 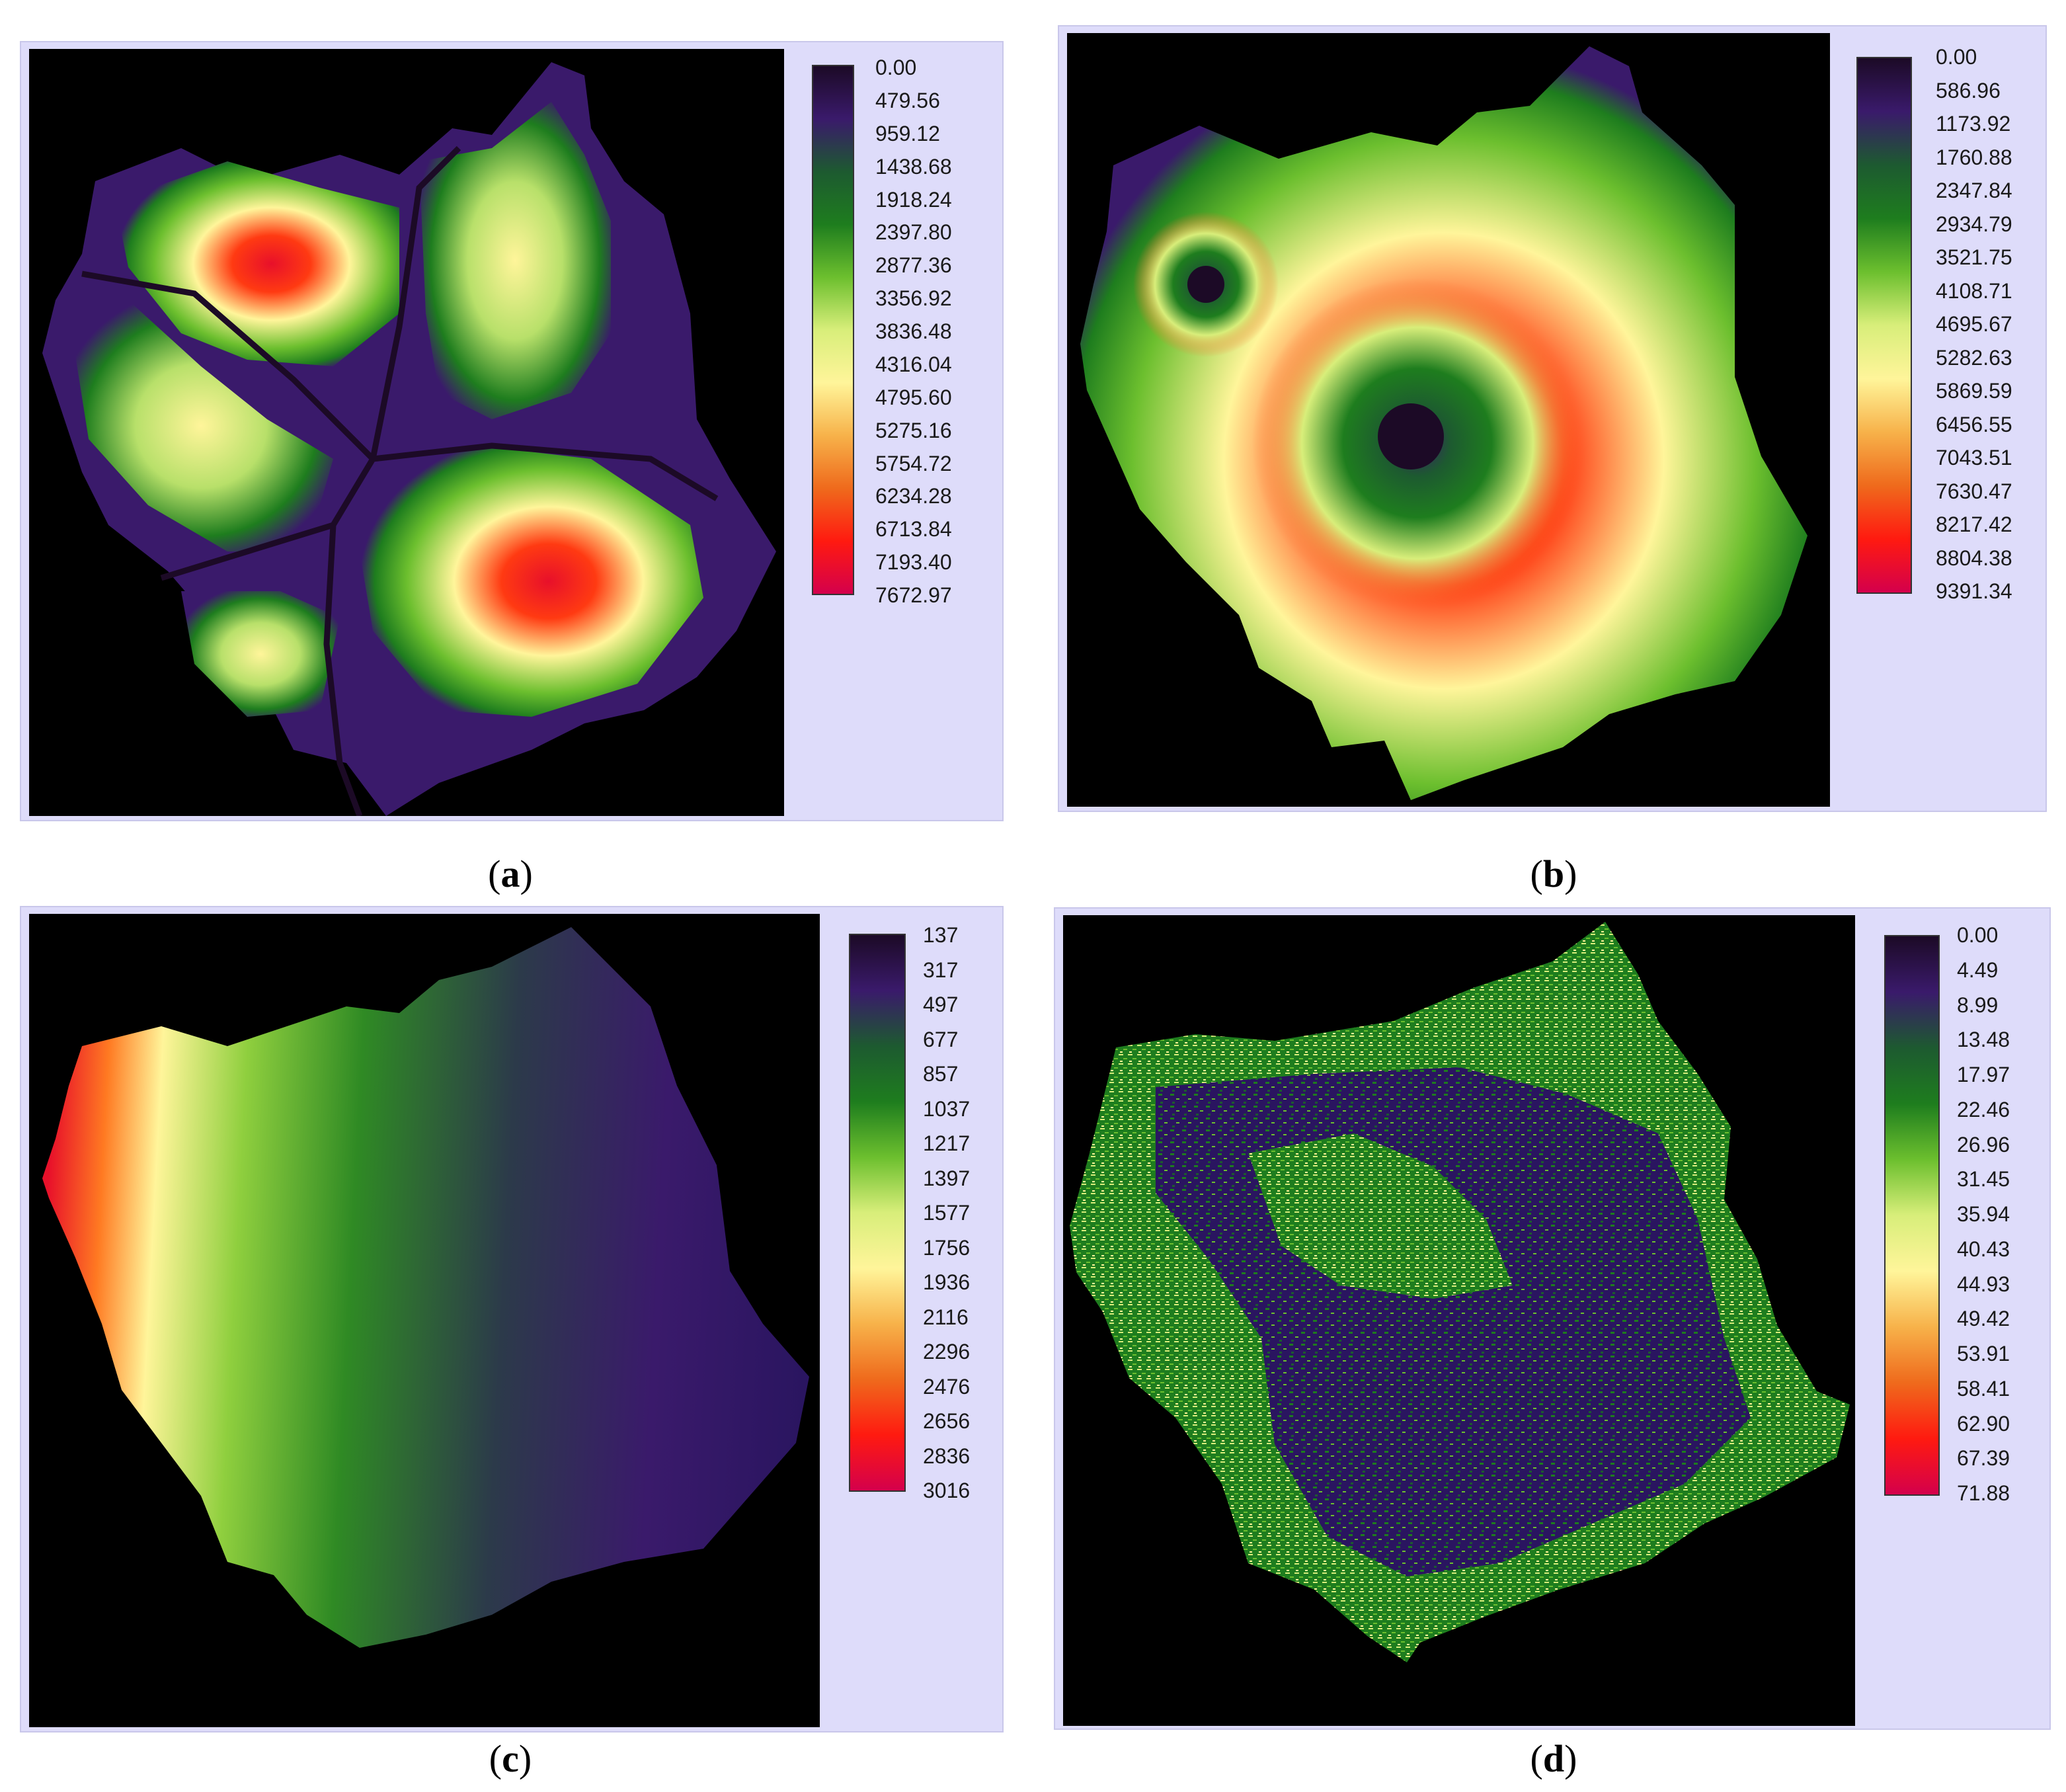 What do you see at coordinates (1884, 326) in the screenshot?
I see `legend-ramp-b` at bounding box center [1884, 326].